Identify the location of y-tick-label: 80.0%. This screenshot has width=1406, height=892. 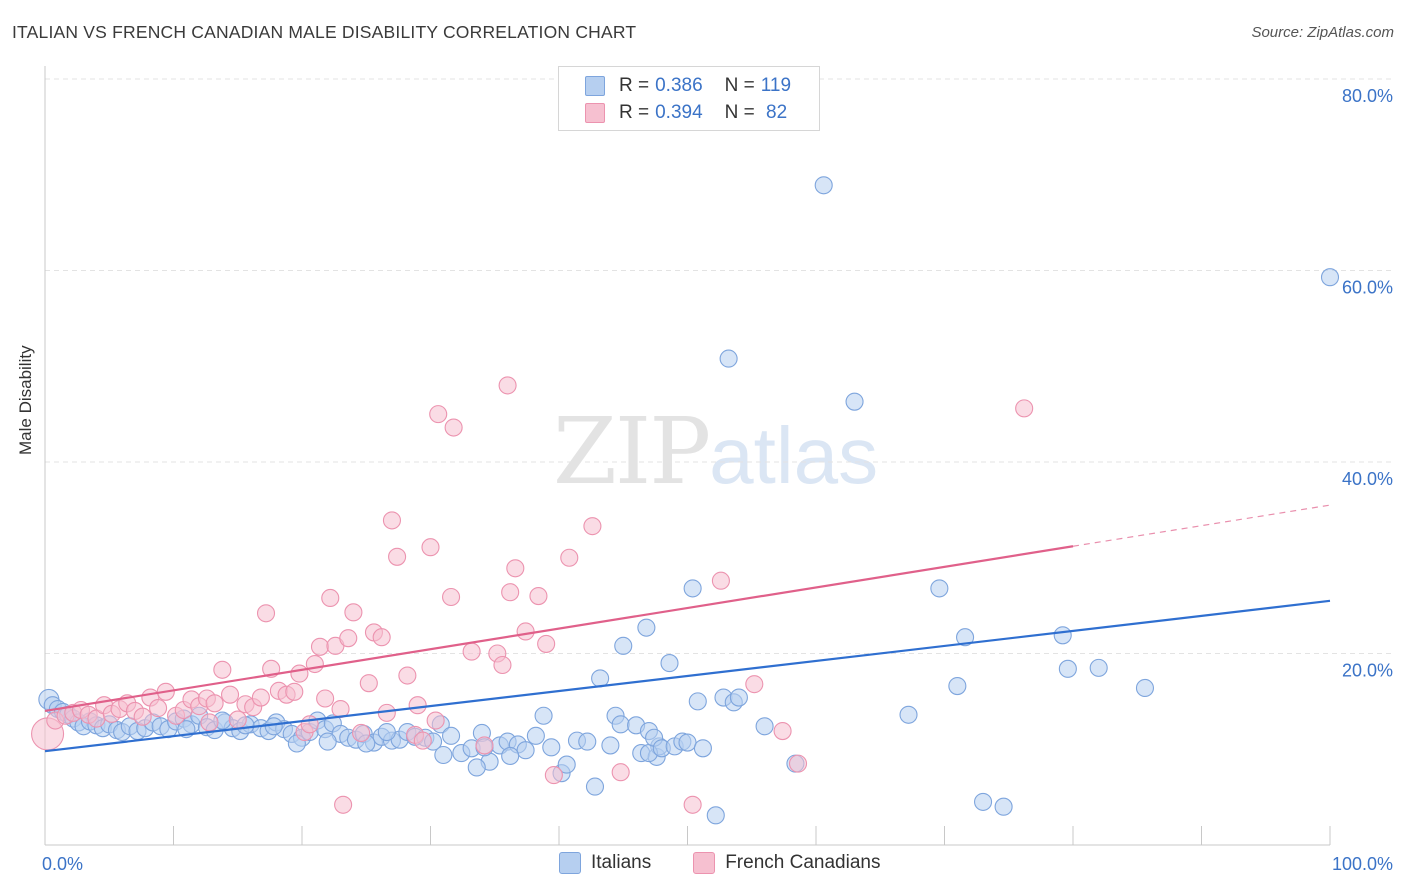
(1367, 96).